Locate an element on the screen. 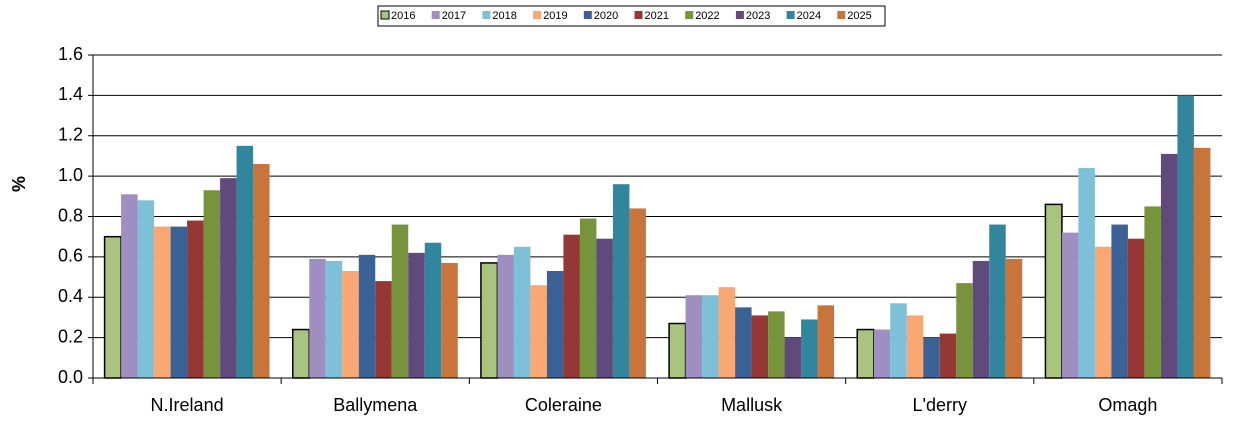  legend-label: 2022 is located at coordinates (707, 16).